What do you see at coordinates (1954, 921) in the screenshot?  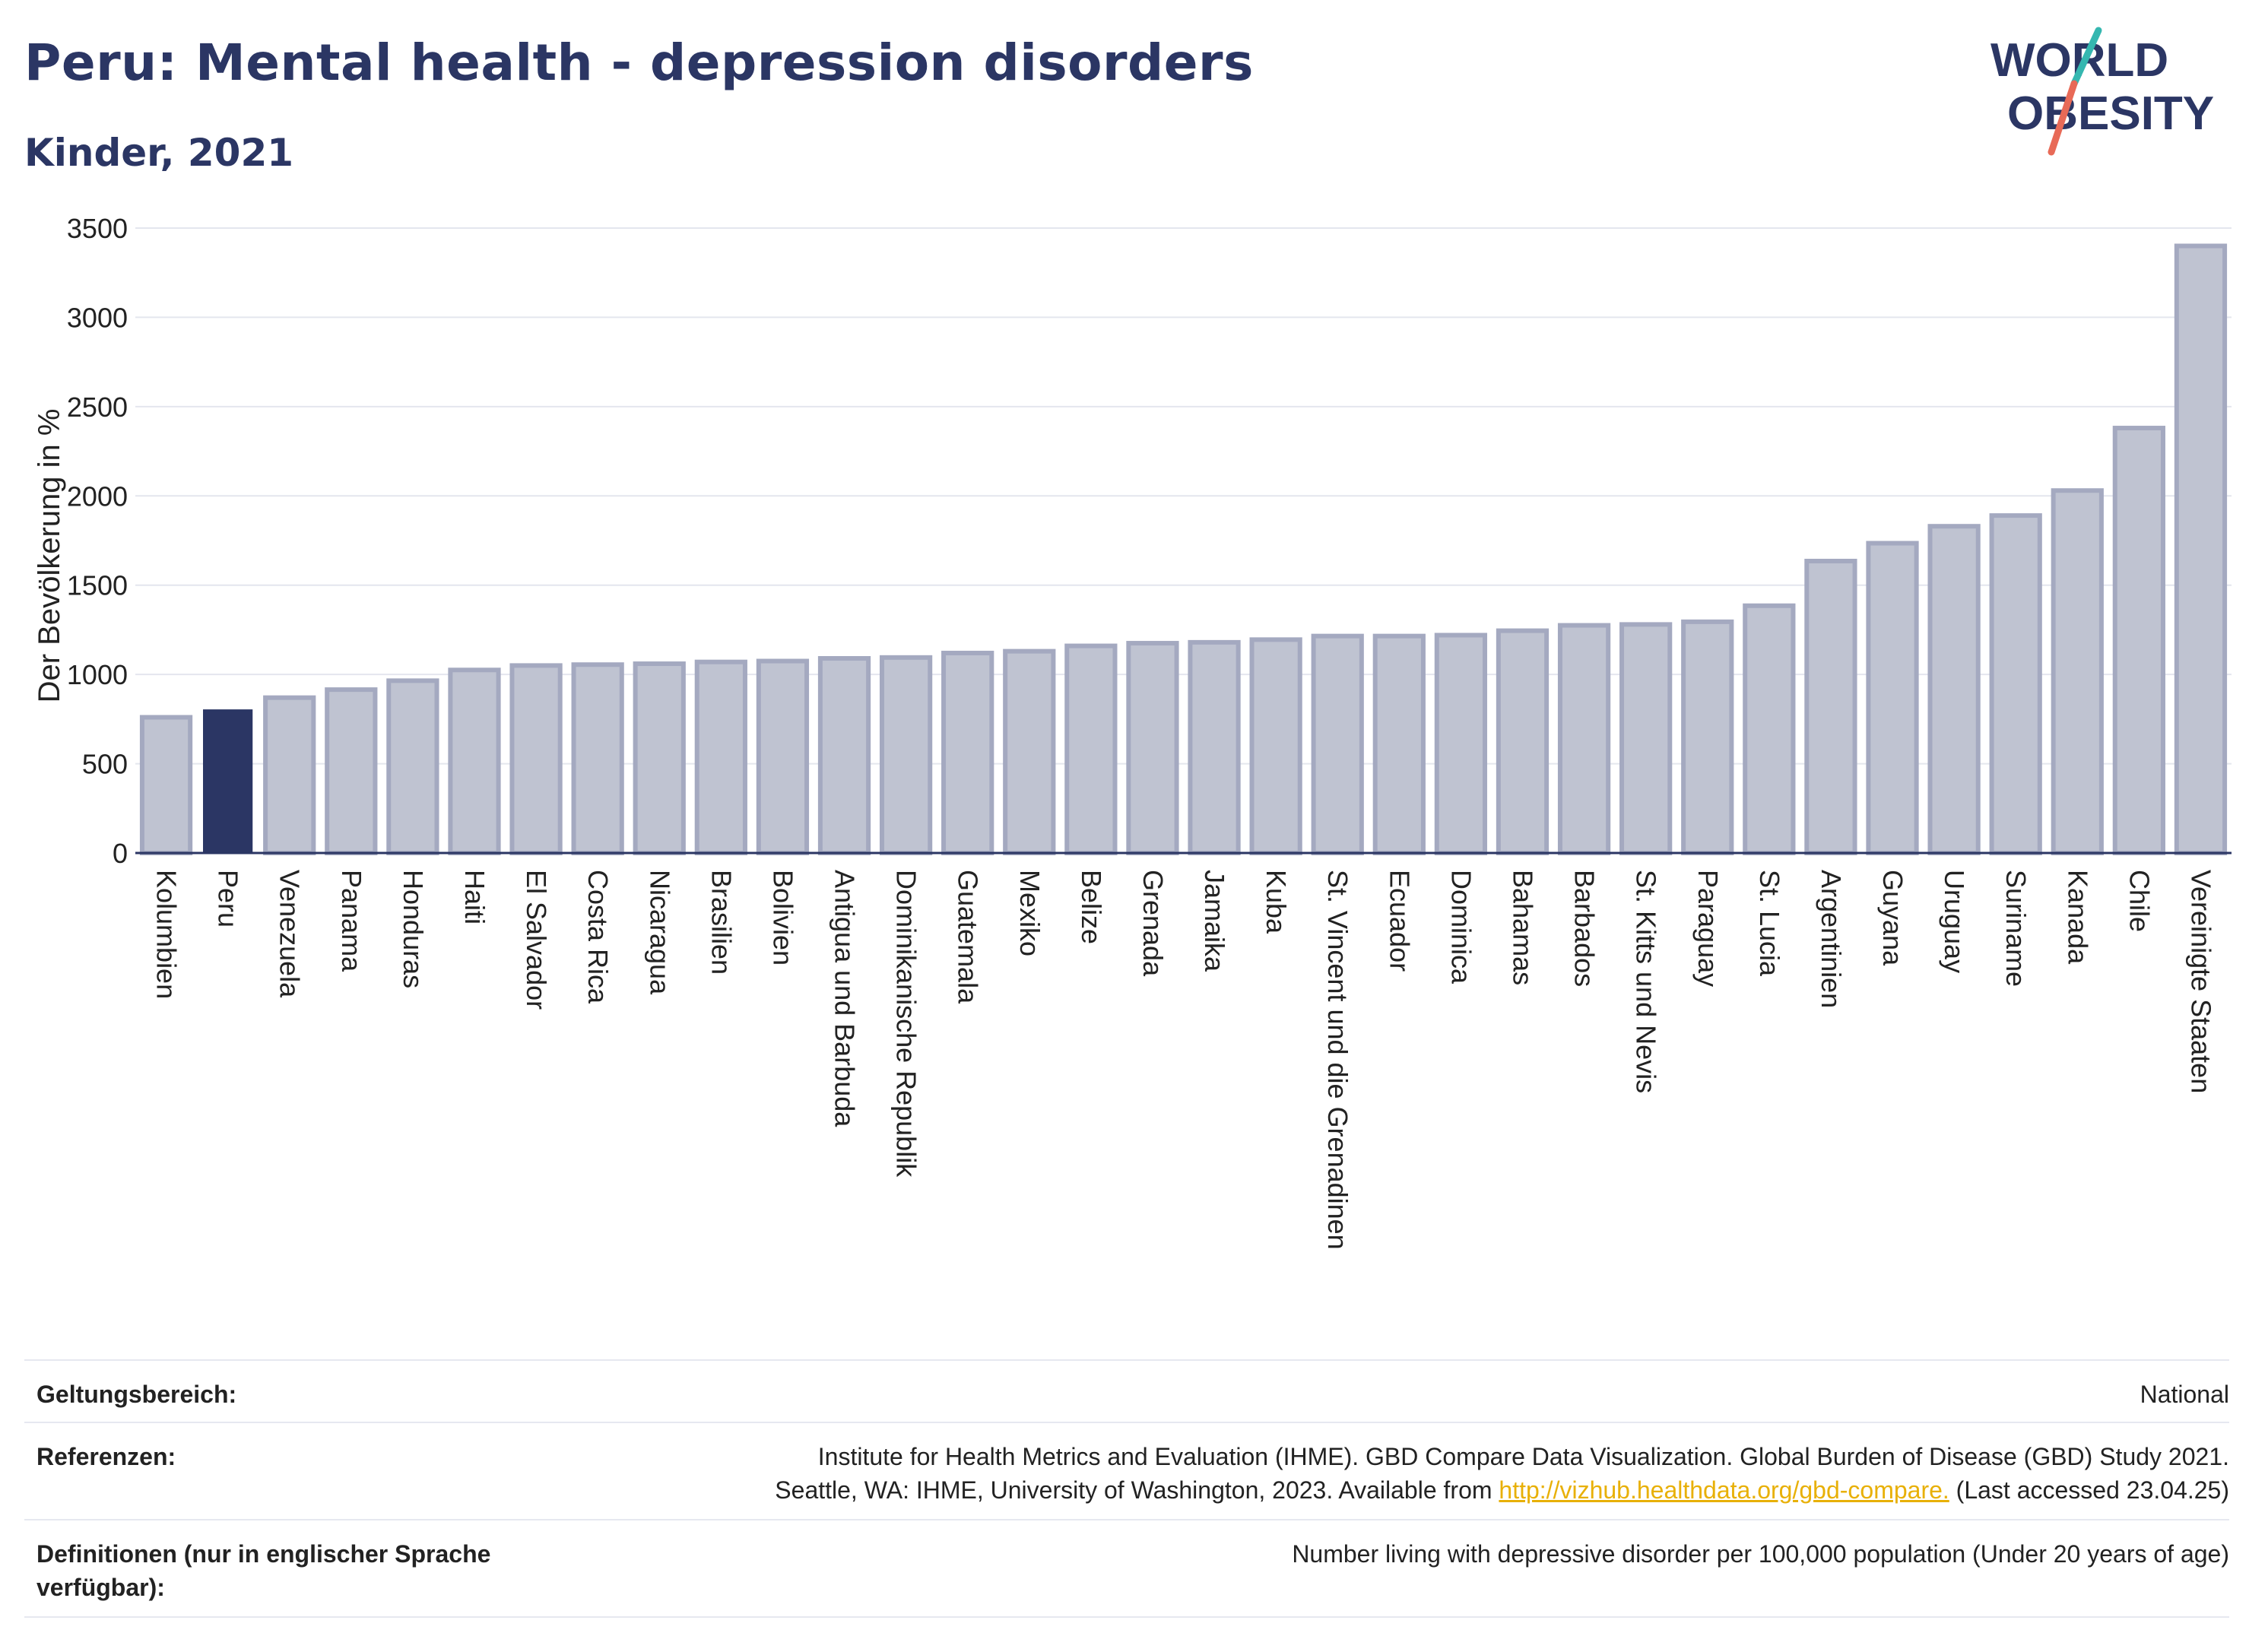 I see `x-tick-label: Uruguay` at bounding box center [1954, 921].